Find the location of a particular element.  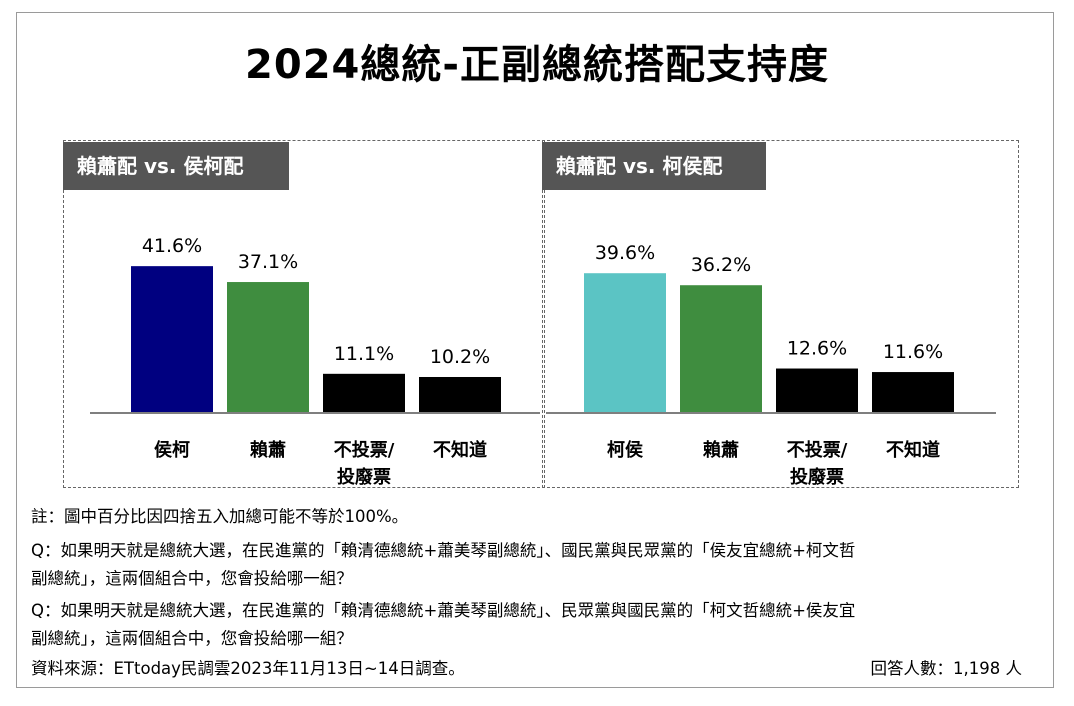

data-label-1-3: 11.1% is located at coordinates (364, 354).